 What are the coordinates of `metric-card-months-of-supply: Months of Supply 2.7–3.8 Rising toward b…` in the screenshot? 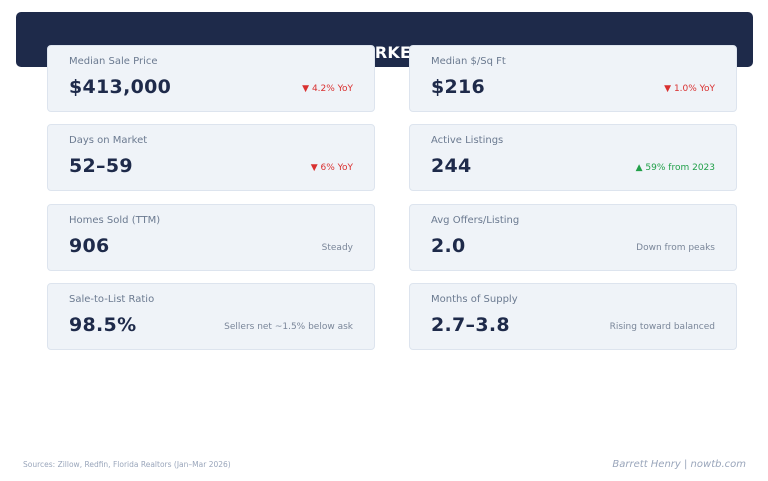 It's located at (573, 316).